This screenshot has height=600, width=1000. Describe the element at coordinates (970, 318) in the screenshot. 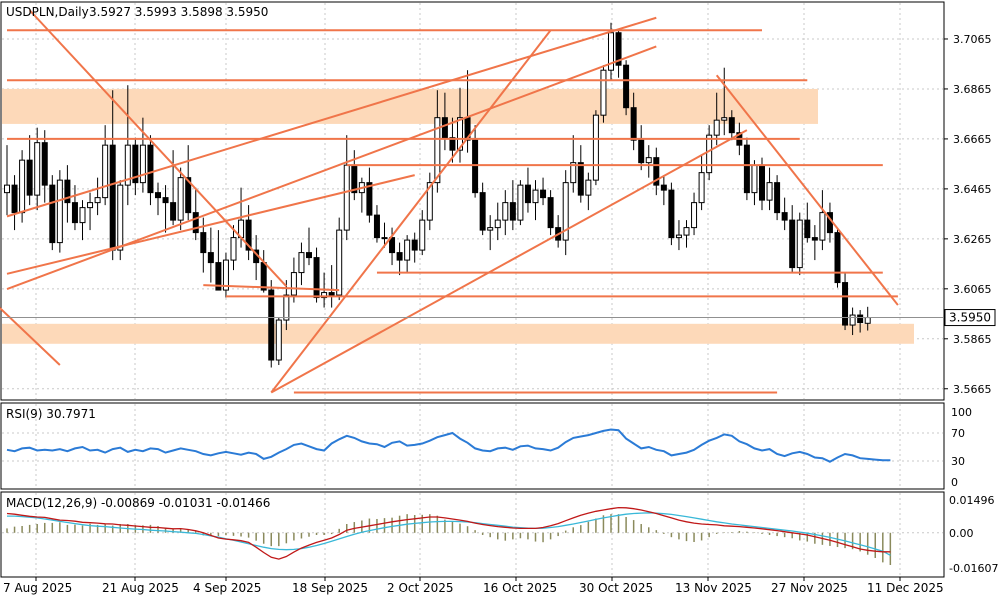

I see `current-price-tag: 3.5950` at that location.